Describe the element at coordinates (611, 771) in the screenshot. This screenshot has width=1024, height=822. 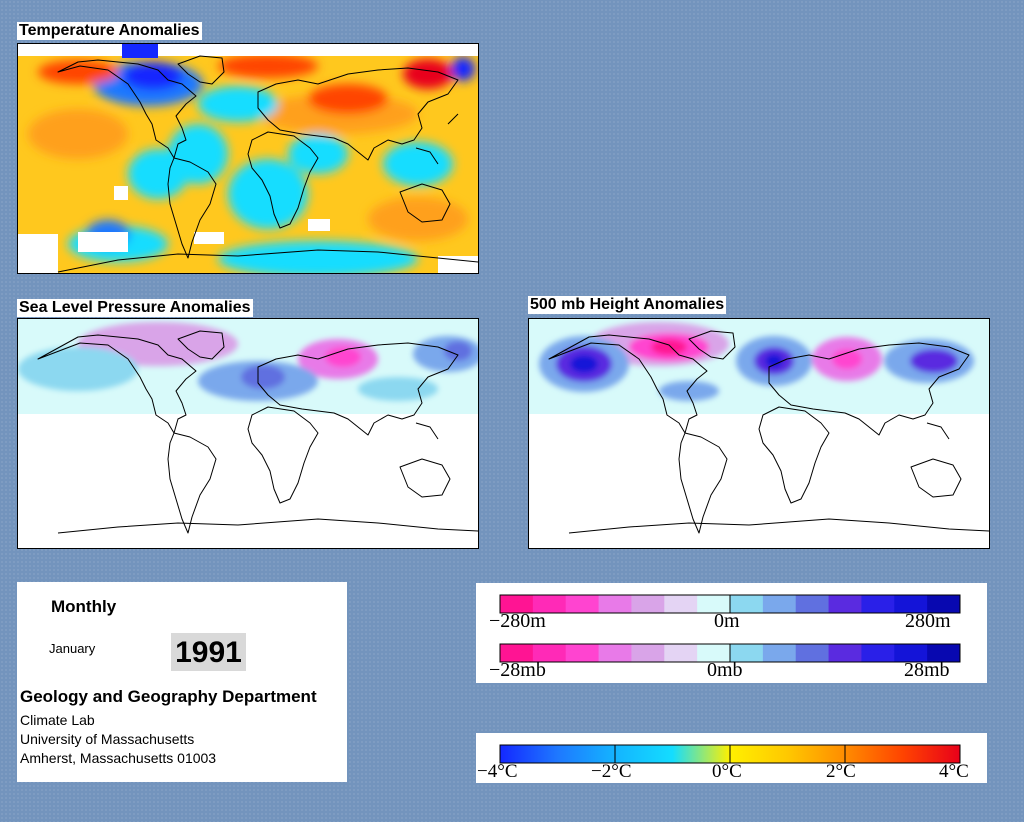
I see `temp-label-minus2: −2°C` at that location.